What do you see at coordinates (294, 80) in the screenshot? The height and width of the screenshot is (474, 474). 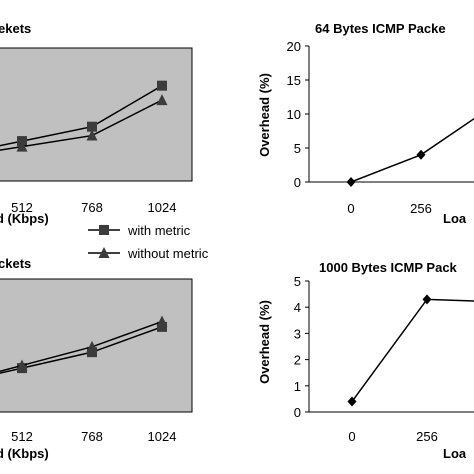 I see `y-tick-label: 15` at bounding box center [294, 80].